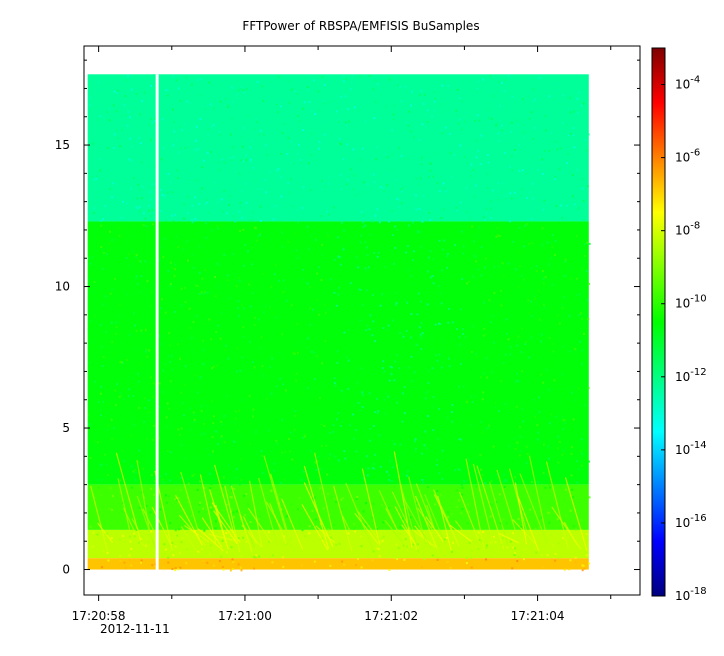  Describe the element at coordinates (435, 519) in the screenshot. I see `chorus-streak` at that location.